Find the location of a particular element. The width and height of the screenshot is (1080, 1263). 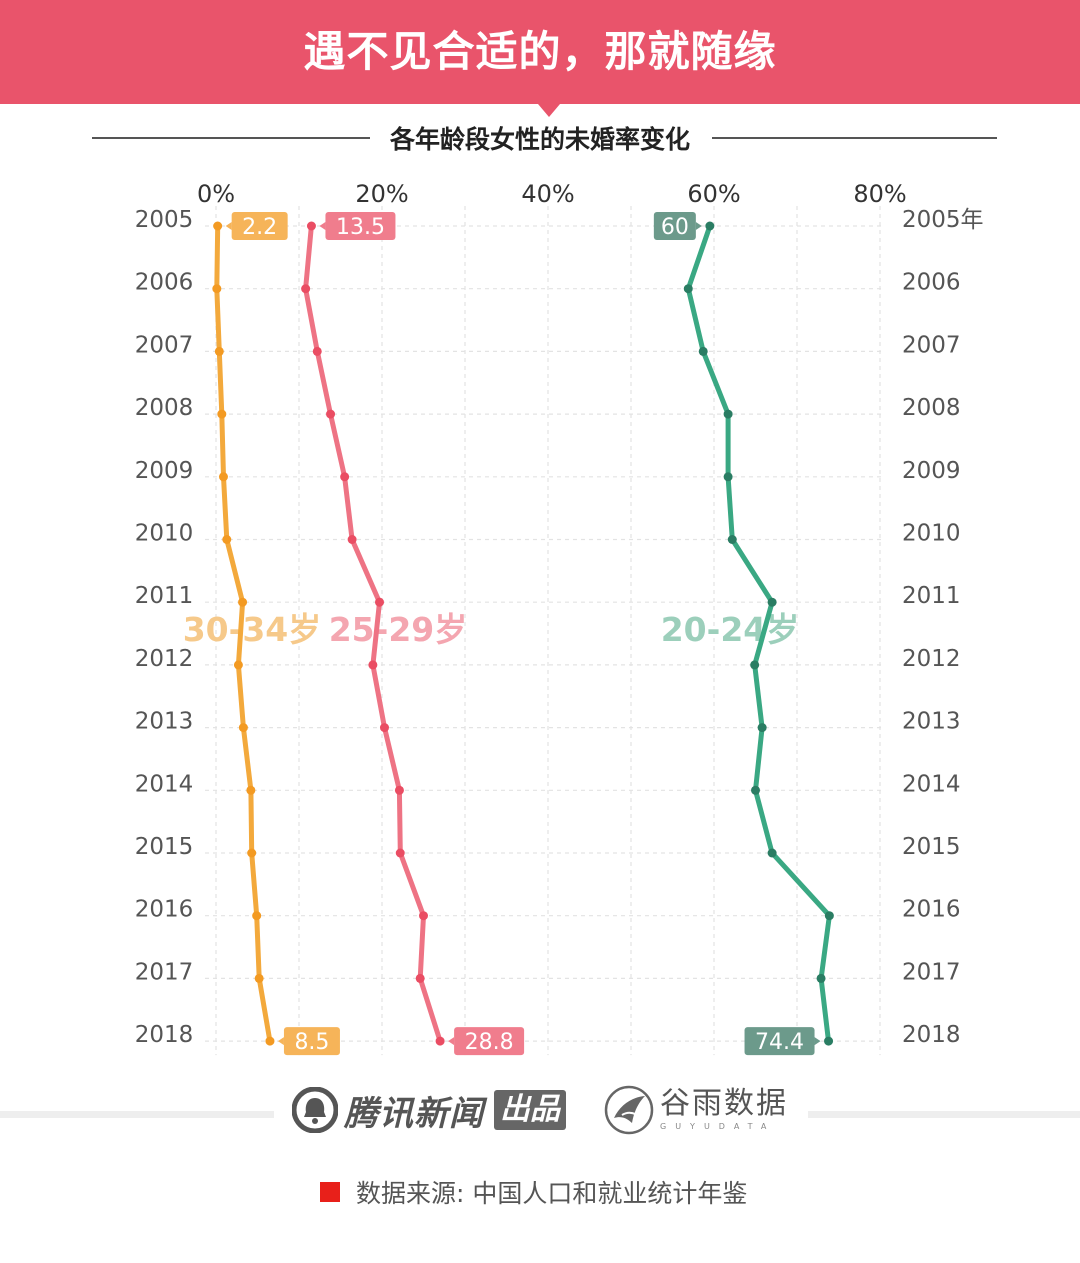

series-name: 20-24岁 is located at coordinates (730, 629).